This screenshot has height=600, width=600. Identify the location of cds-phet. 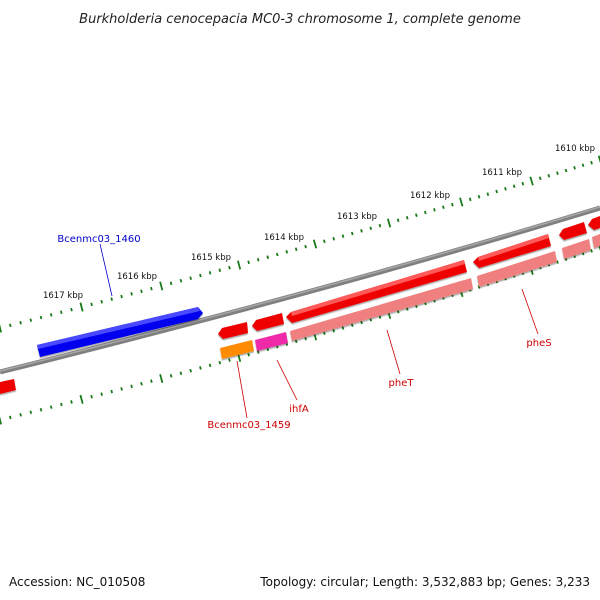
(381, 309).